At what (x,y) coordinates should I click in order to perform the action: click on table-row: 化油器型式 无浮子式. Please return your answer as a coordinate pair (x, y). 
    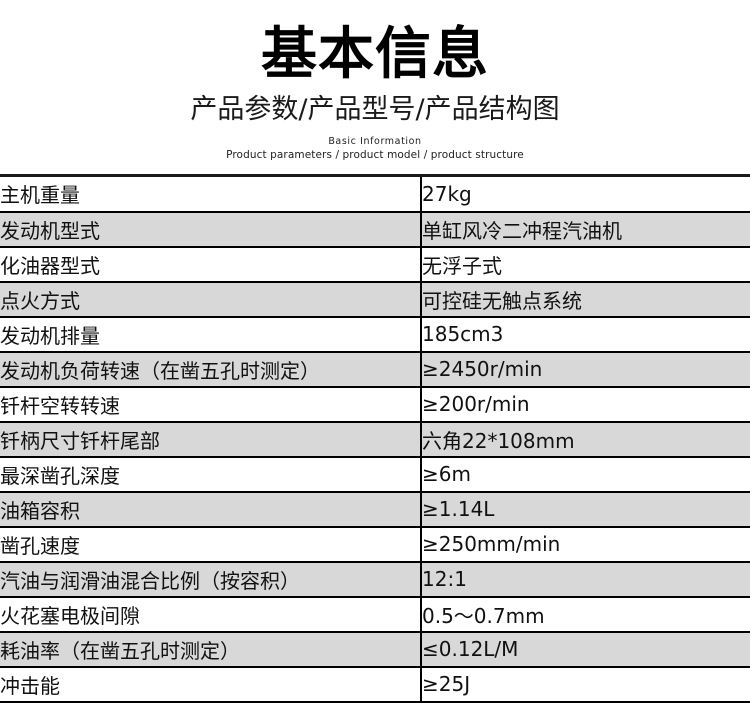
    Looking at the image, I should click on (375, 264).